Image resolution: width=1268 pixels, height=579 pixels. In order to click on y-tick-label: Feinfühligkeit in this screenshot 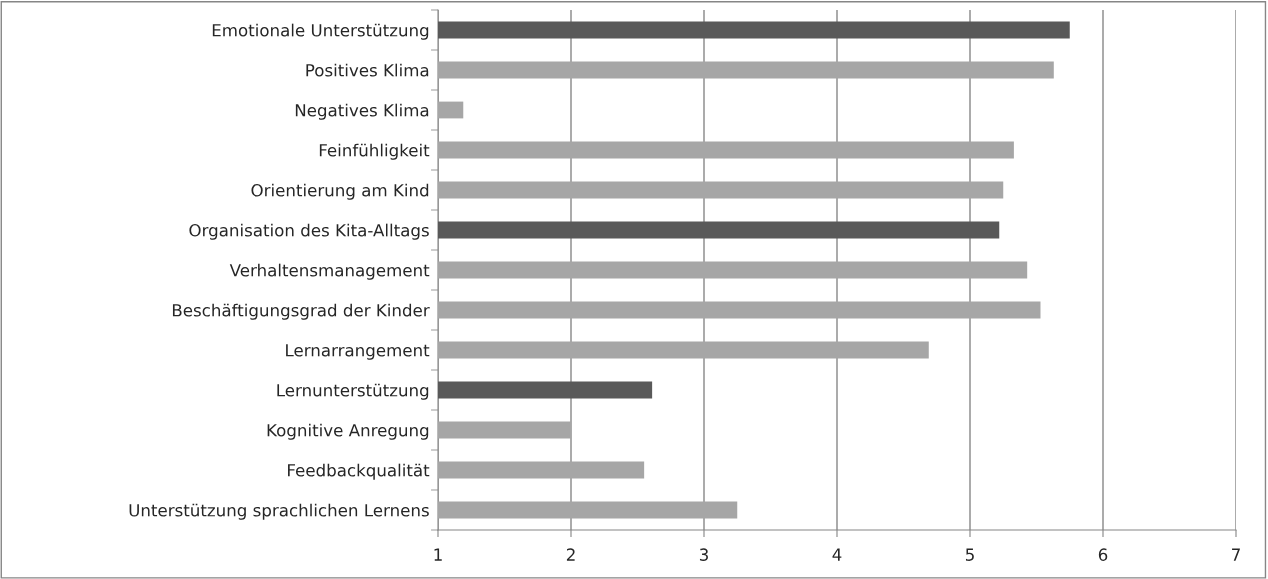, I will do `click(374, 151)`.